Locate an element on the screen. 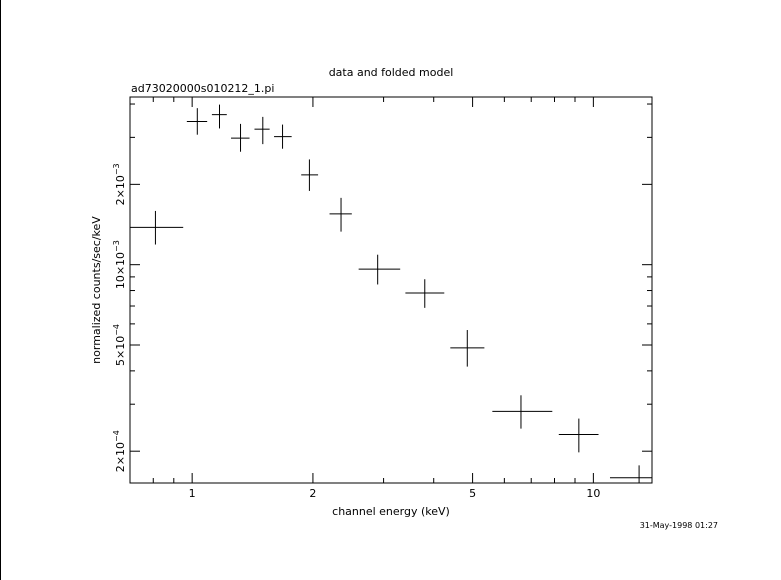 This screenshot has height=580, width=781. y-tick-label: 2×10−4 is located at coordinates (119, 451).